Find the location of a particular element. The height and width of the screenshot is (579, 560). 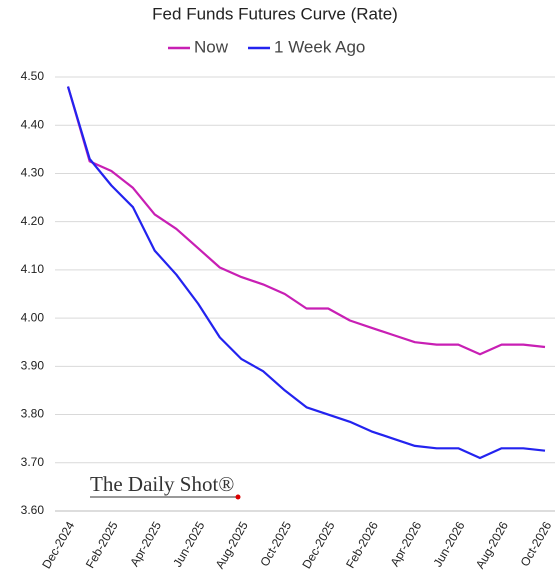

x-tick-label: Feb-2025 is located at coordinates (102, 545).